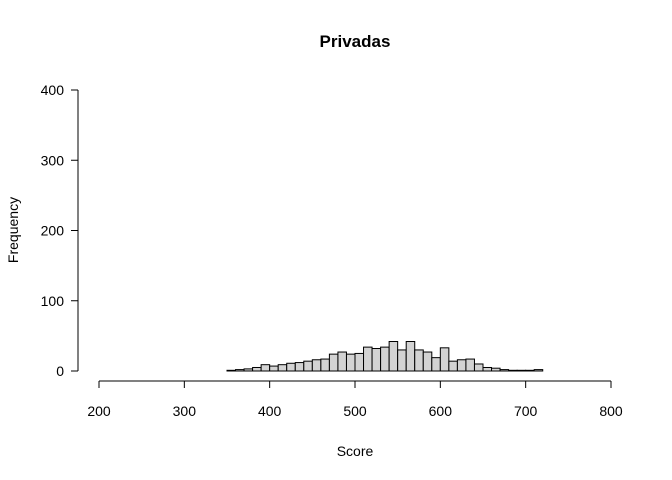 Image resolution: width=672 pixels, height=480 pixels. I want to click on y-axis: 0 100 200 300 400, so click(60, 230).